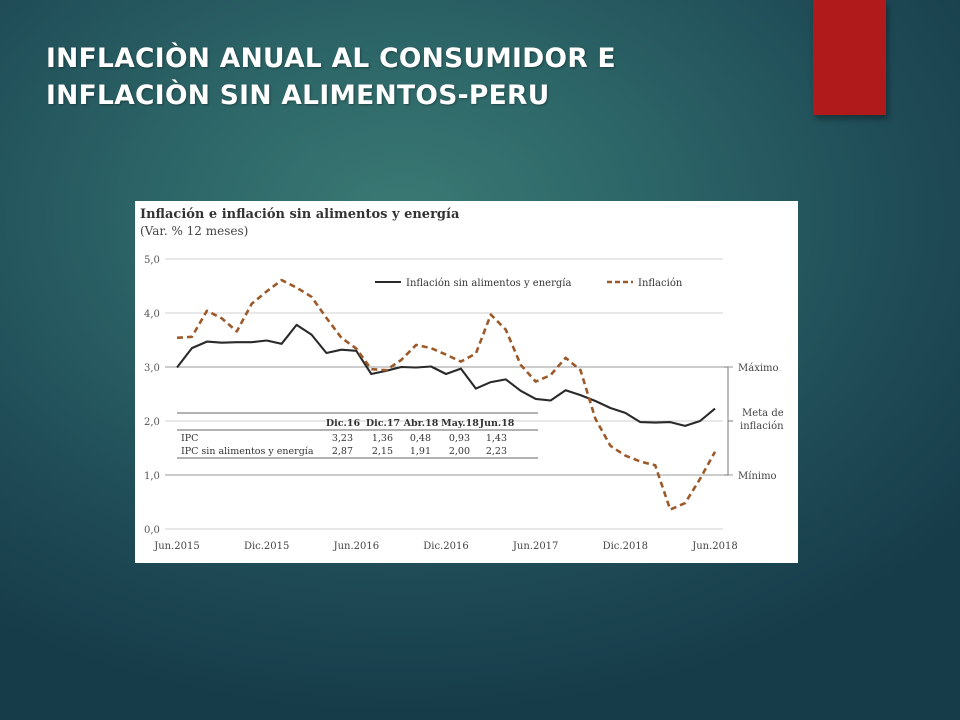 The image size is (960, 720). What do you see at coordinates (194, 231) in the screenshot?
I see `chart-subtitle: (Var. % 12 meses)` at bounding box center [194, 231].